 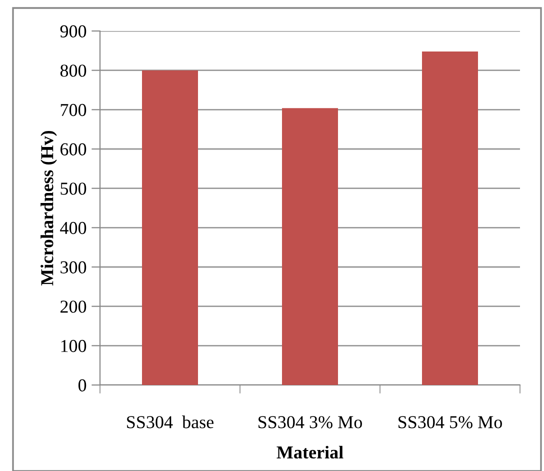 What do you see at coordinates (48, 208) in the screenshot?
I see `y-axis-title: Microhardness (Hv)` at bounding box center [48, 208].